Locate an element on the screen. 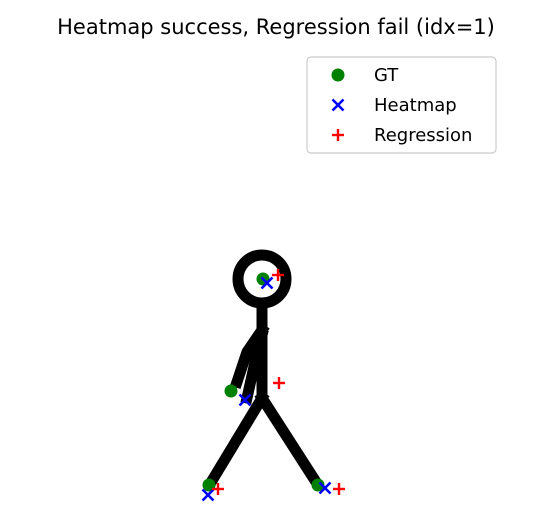  figure-leg-left is located at coordinates (236, 441).